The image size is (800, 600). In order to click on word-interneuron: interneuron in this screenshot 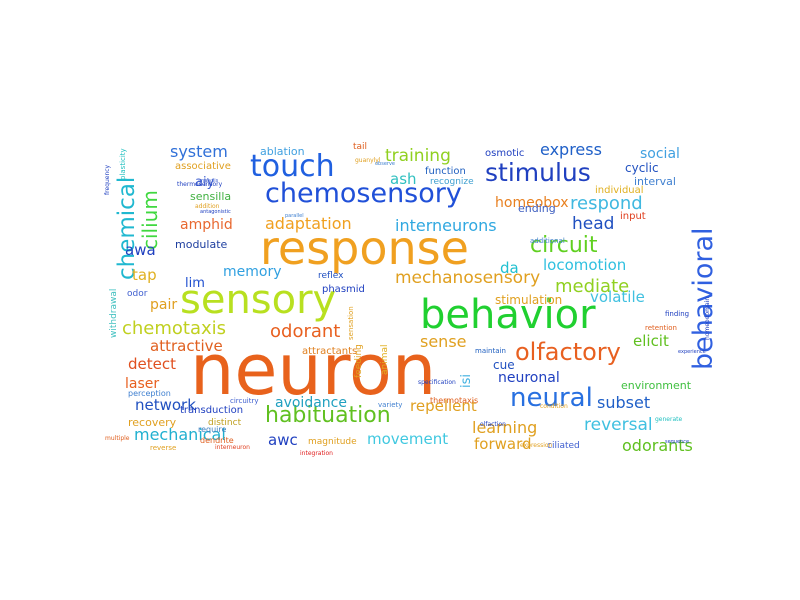, I will do `click(232, 447)`.